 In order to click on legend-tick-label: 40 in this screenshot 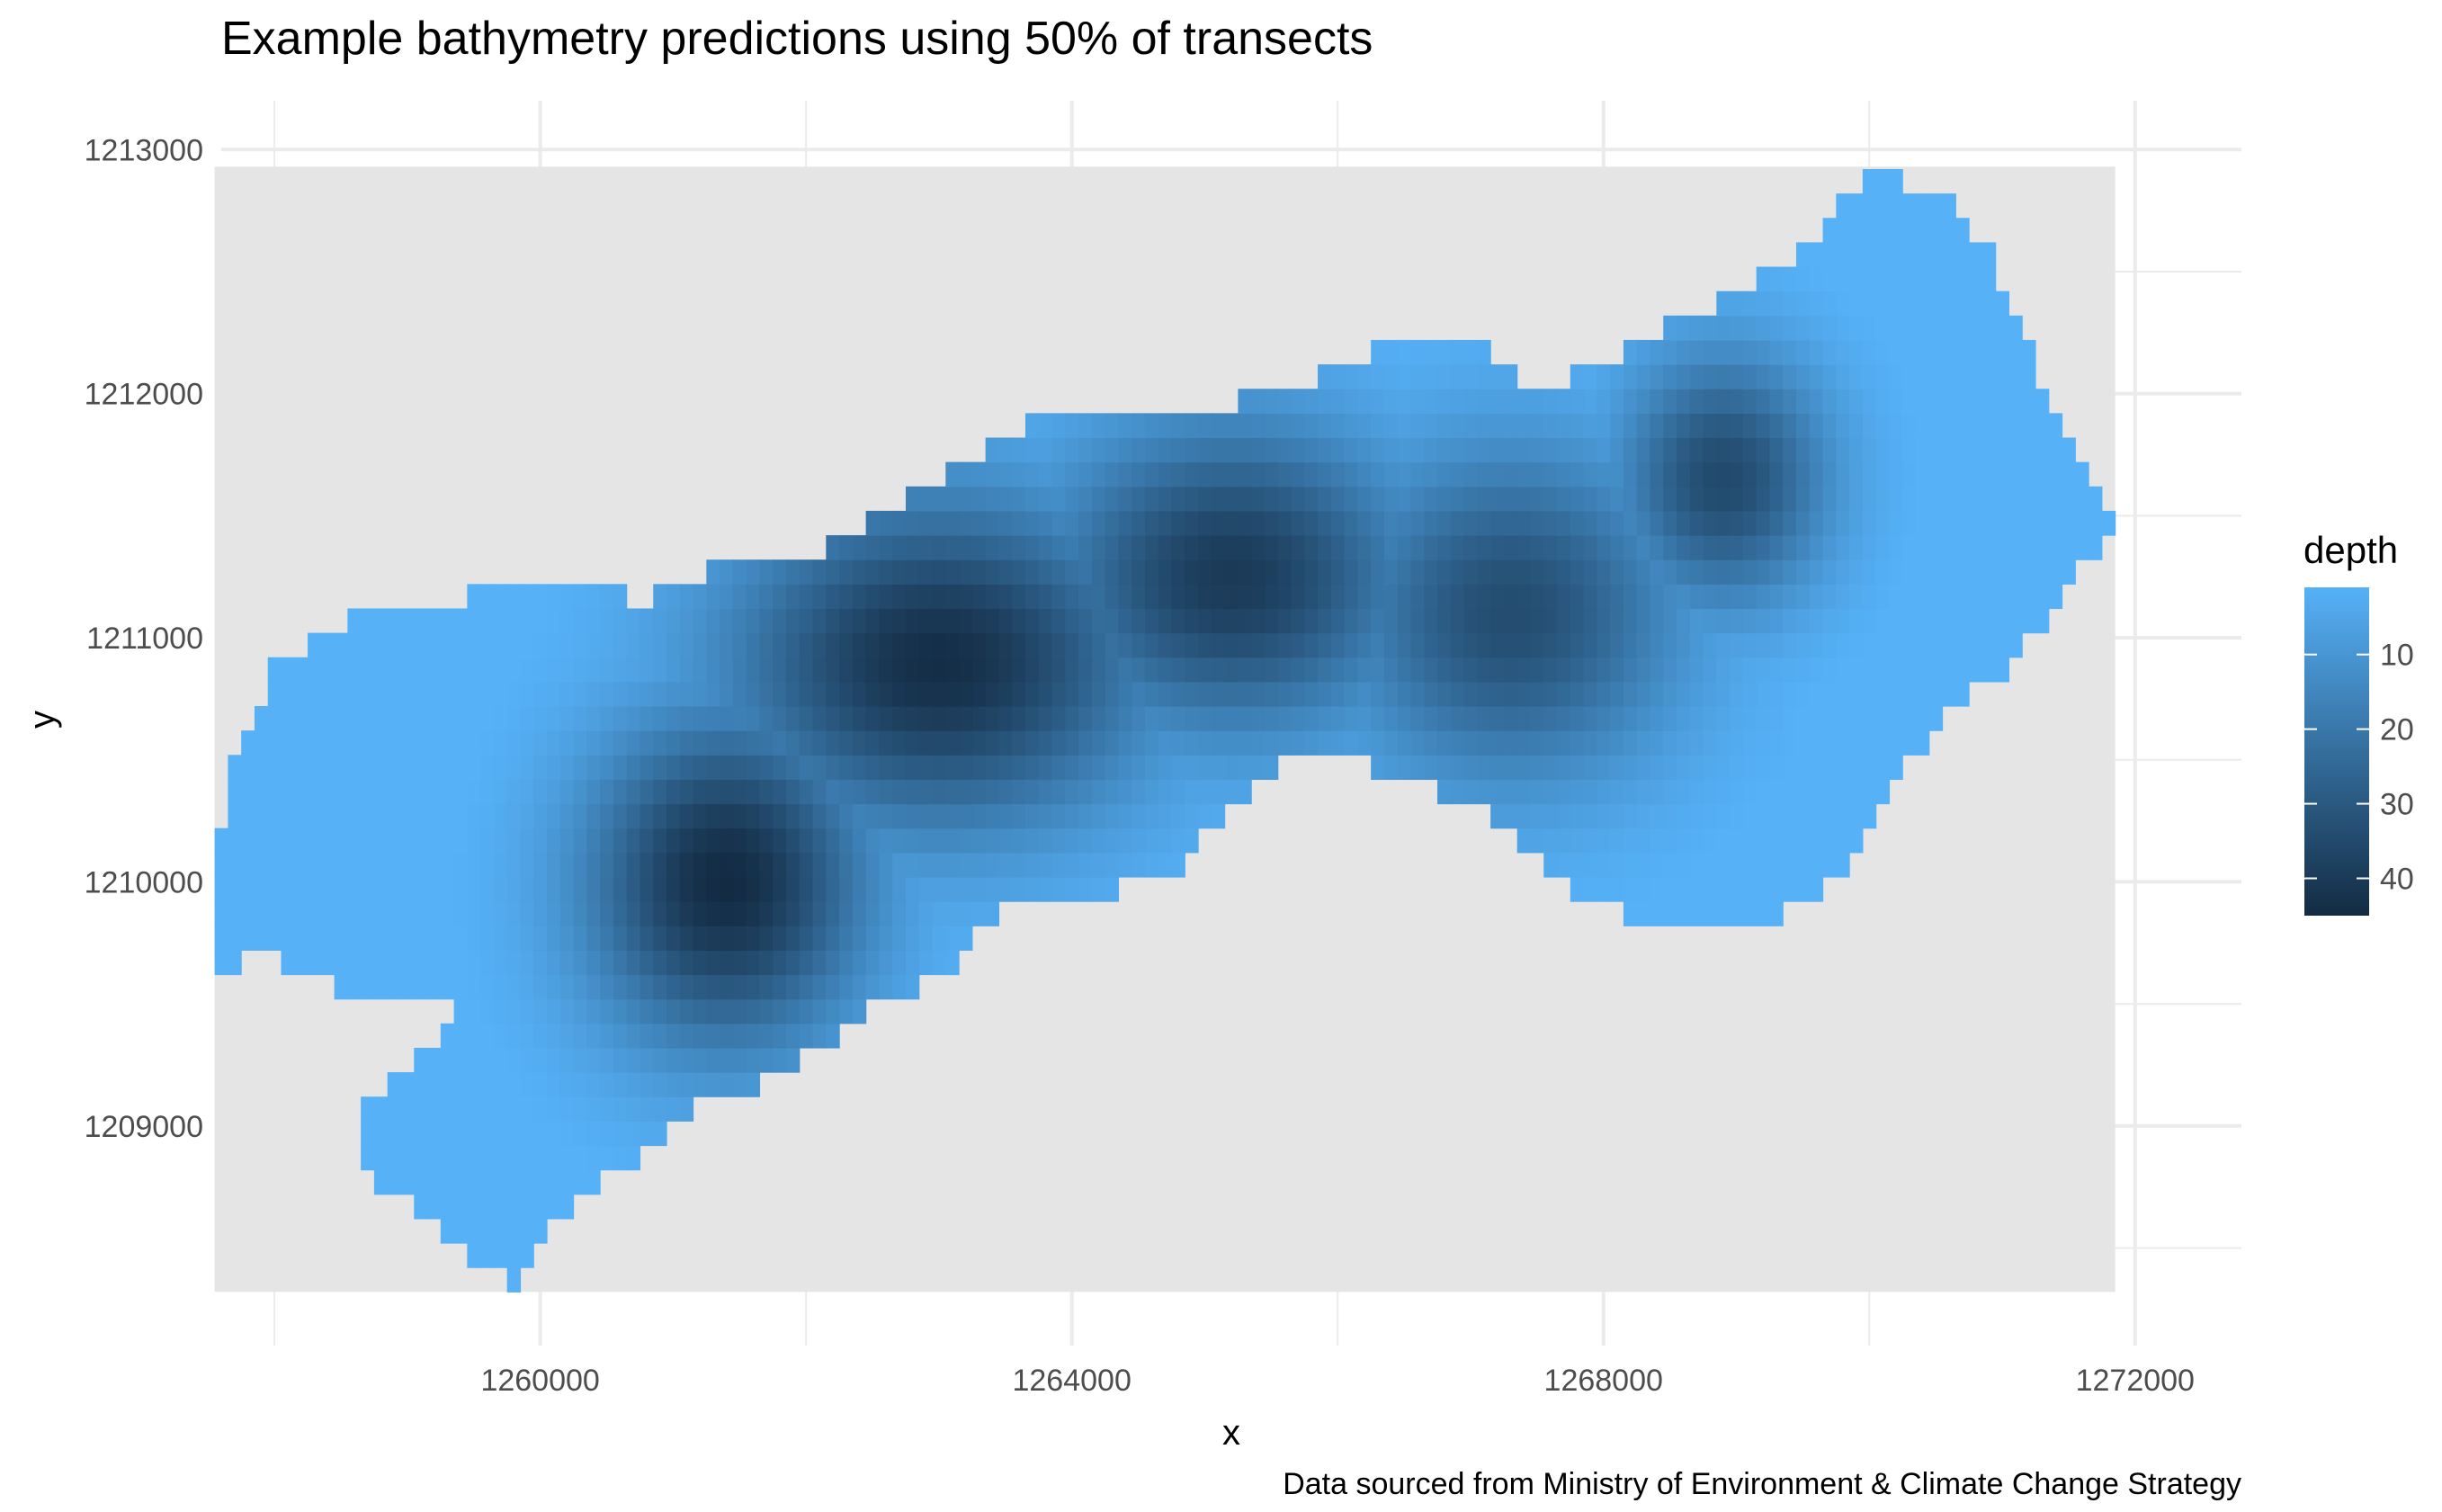, I will do `click(2397, 880)`.